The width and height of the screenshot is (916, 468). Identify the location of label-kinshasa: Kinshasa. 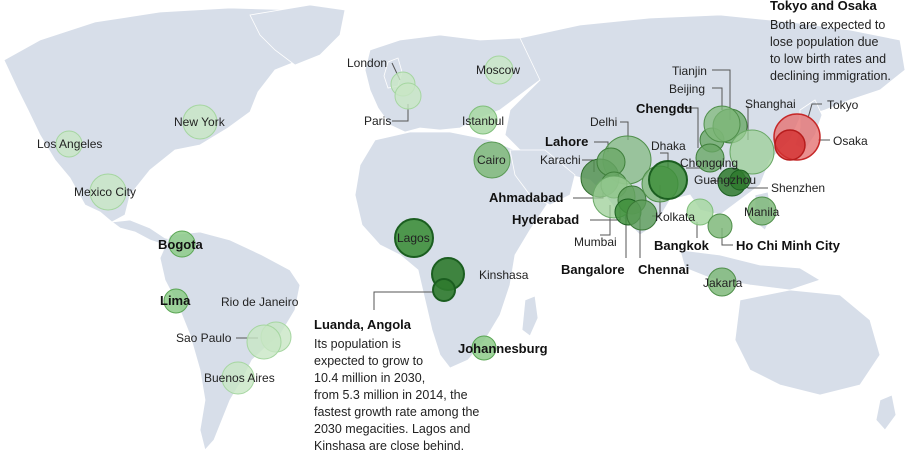
(504, 275).